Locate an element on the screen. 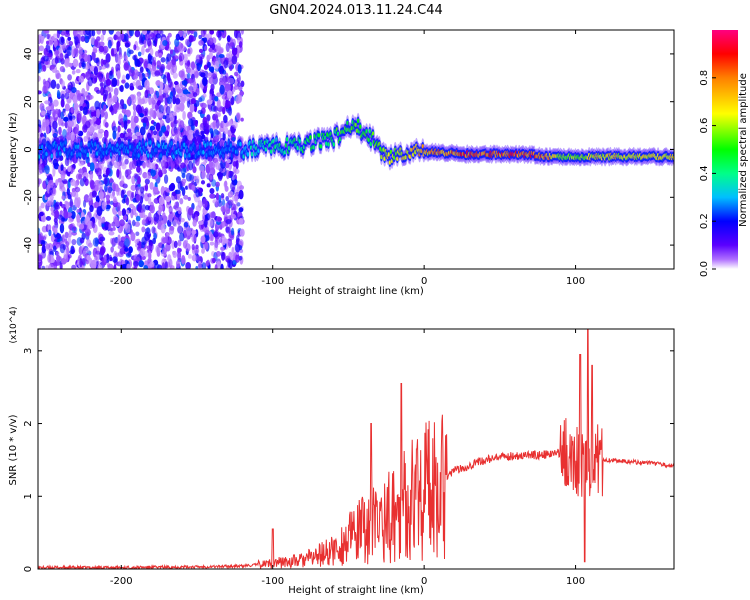  y-tick-label: 40 is located at coordinates (28, 54).